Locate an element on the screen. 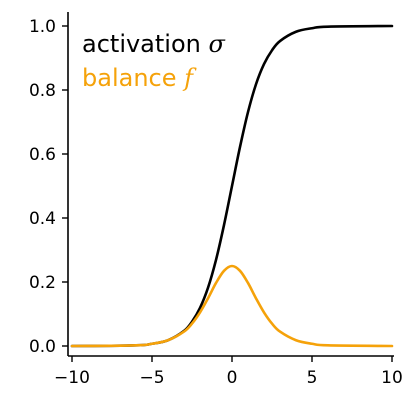 This screenshot has width=415, height=400. legend-symbol: f is located at coordinates (189, 78).